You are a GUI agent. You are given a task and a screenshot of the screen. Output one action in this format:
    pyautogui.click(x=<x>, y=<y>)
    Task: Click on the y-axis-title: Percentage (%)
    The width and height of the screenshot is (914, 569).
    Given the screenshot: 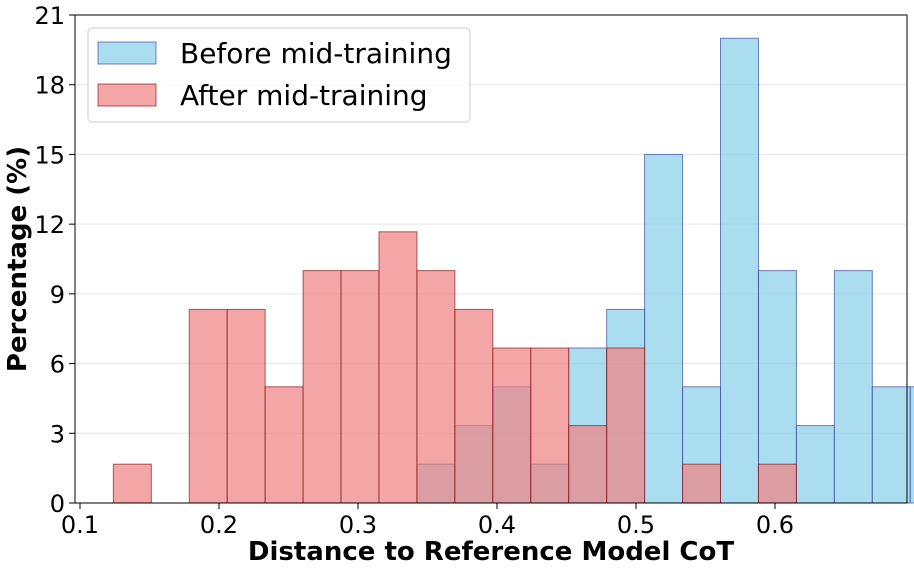 What is the action you would take?
    pyautogui.click(x=18, y=259)
    